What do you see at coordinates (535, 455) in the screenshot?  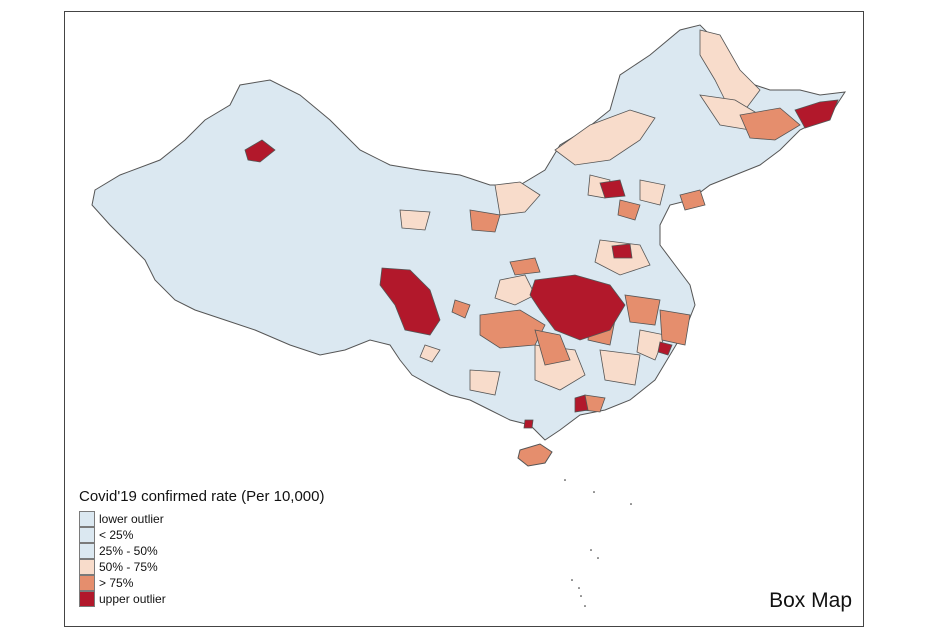 I see `hainan-island` at bounding box center [535, 455].